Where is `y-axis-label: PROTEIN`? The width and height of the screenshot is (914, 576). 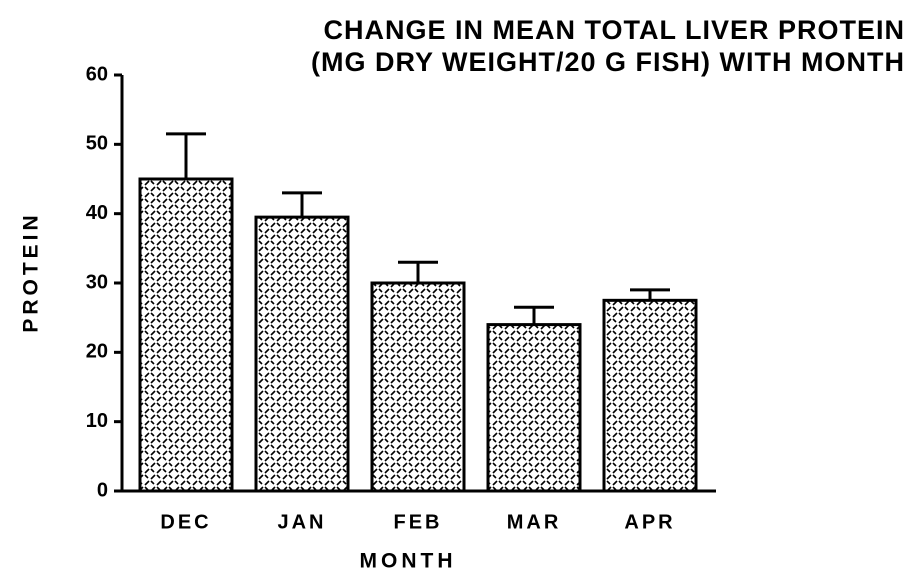
y-axis-label: PROTEIN is located at coordinates (31, 271).